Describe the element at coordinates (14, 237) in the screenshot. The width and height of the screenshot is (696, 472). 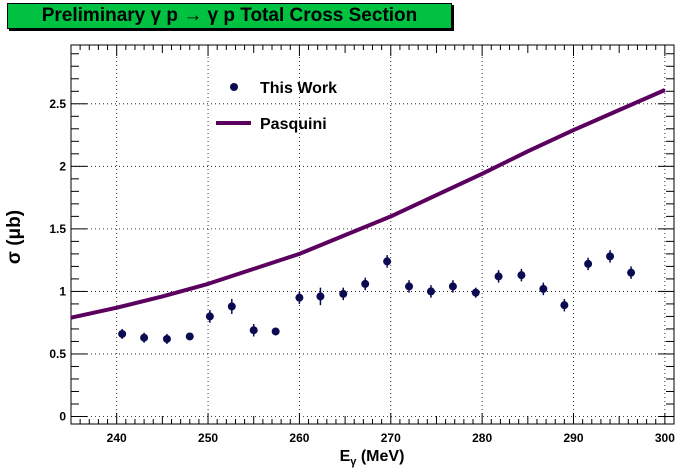
I see `y-axis-label: σ (μb)` at that location.